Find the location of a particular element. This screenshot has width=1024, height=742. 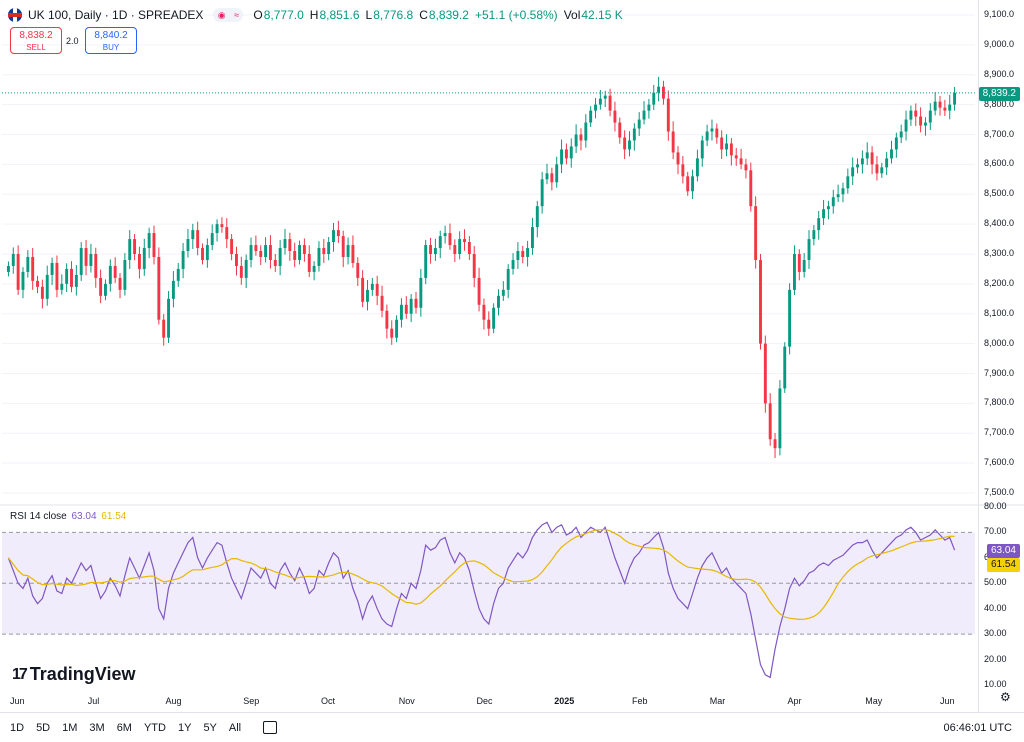

utc-clock: 06:46:01 UTC is located at coordinates (977, 727).